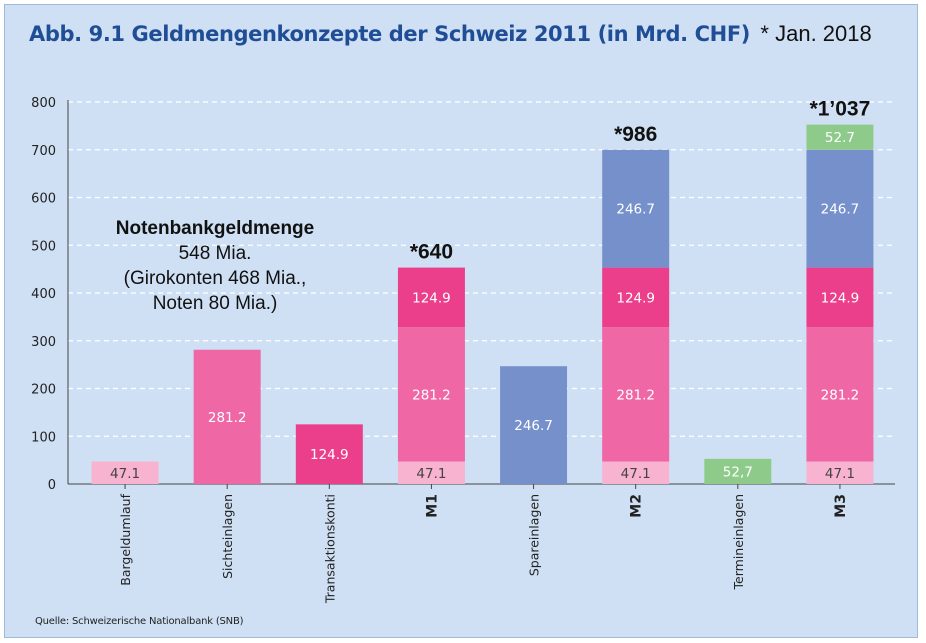 This screenshot has width=926, height=643. Describe the element at coordinates (215, 253) in the screenshot. I see `annotation-line: 548 Mia.` at that location.